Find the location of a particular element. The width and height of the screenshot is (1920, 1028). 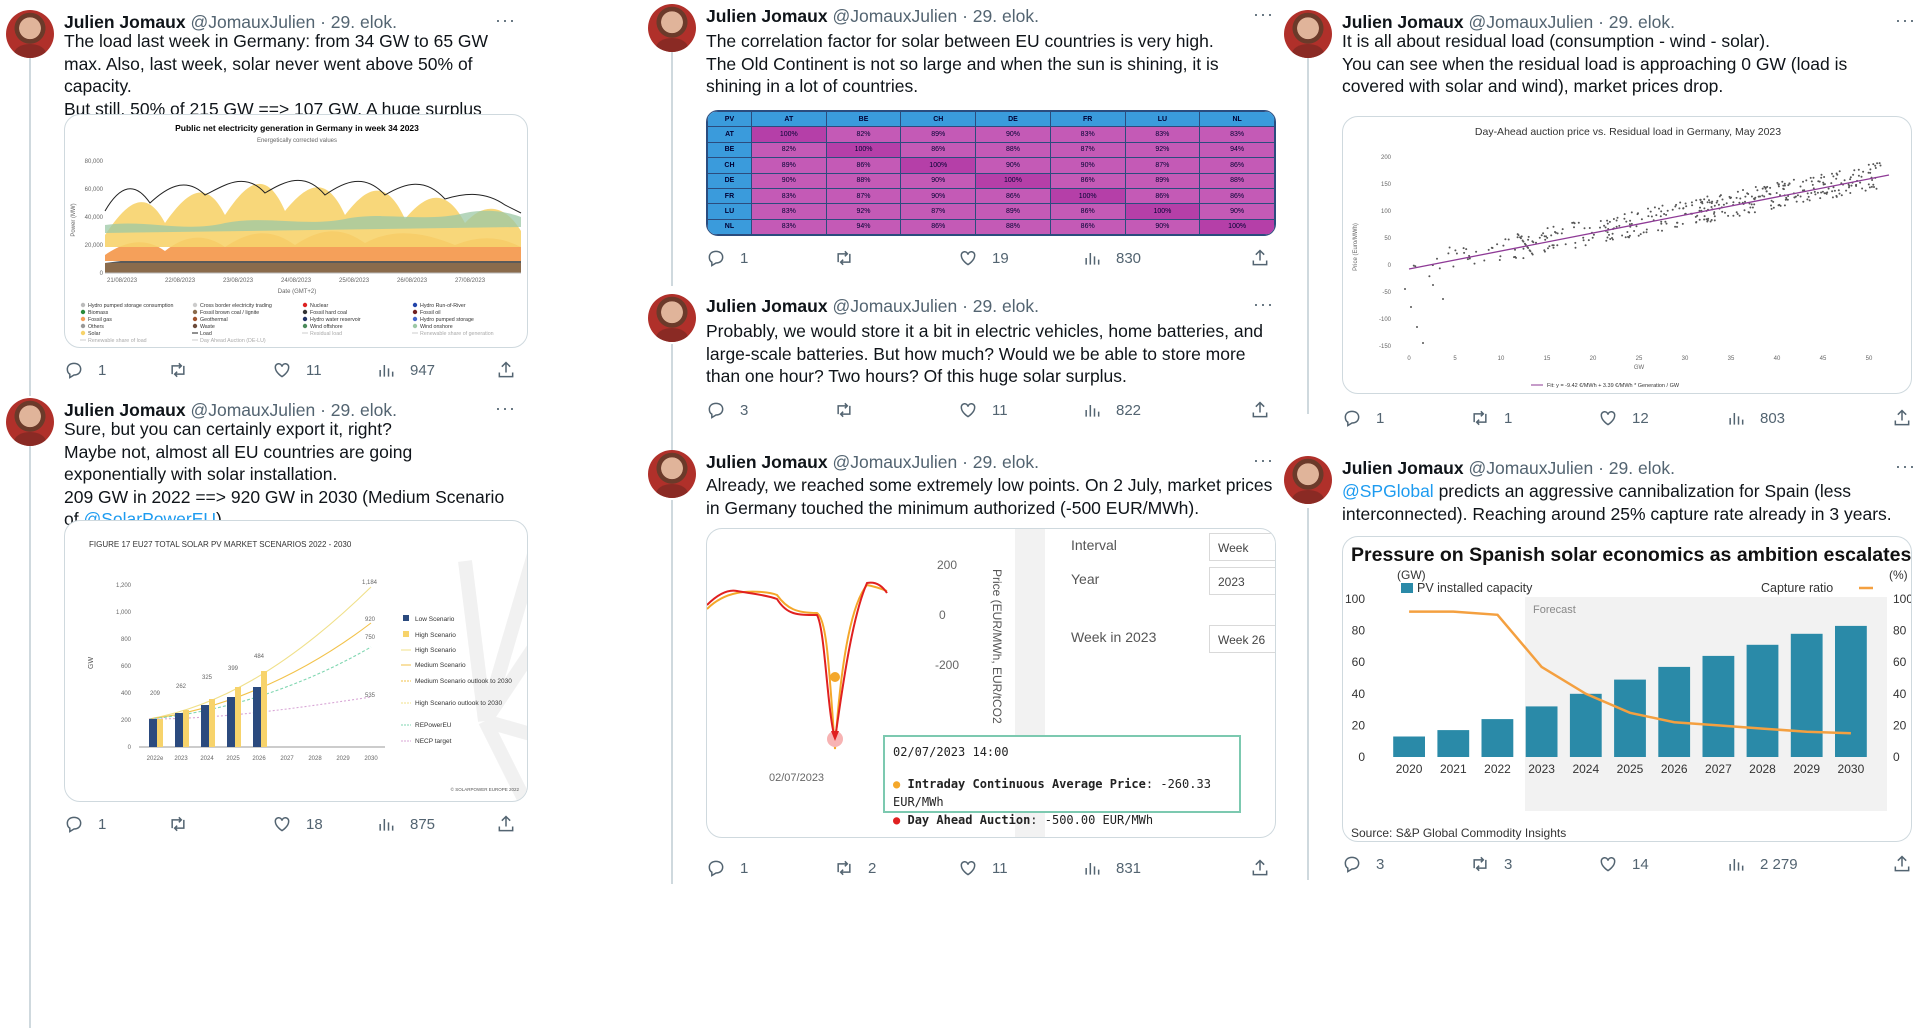

like-button: 18 is located at coordinates (297, 824).